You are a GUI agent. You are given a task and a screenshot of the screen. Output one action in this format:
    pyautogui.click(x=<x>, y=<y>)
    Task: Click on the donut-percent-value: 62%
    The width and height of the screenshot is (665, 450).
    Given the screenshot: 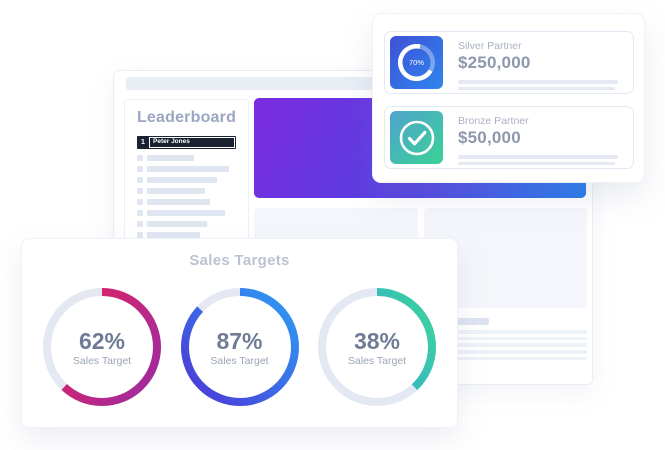 What is the action you would take?
    pyautogui.click(x=102, y=340)
    